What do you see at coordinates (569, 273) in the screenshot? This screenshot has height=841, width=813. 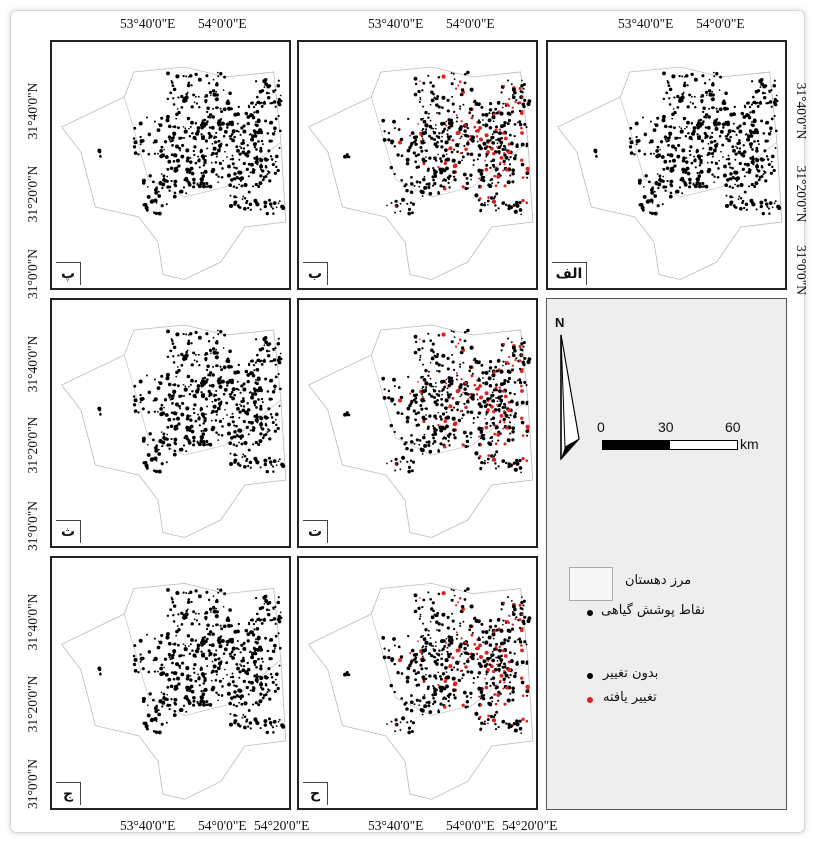 I see `panel-label: الف` at bounding box center [569, 273].